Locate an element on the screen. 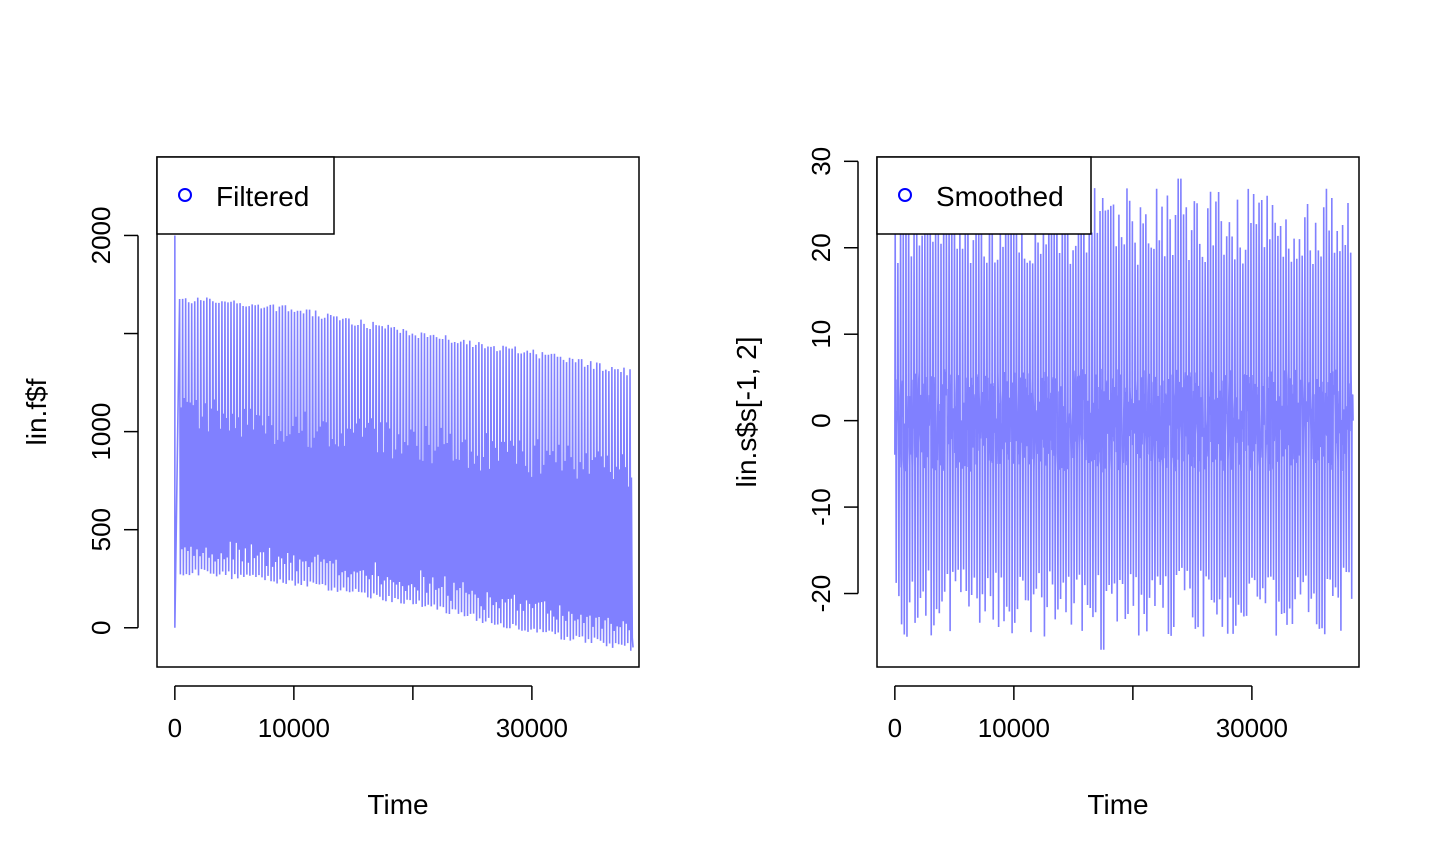 Image resolution: width=1440 pixels, height=864 pixels. y-axis-title: lin.s$s[-1, 2] is located at coordinates (746, 412).